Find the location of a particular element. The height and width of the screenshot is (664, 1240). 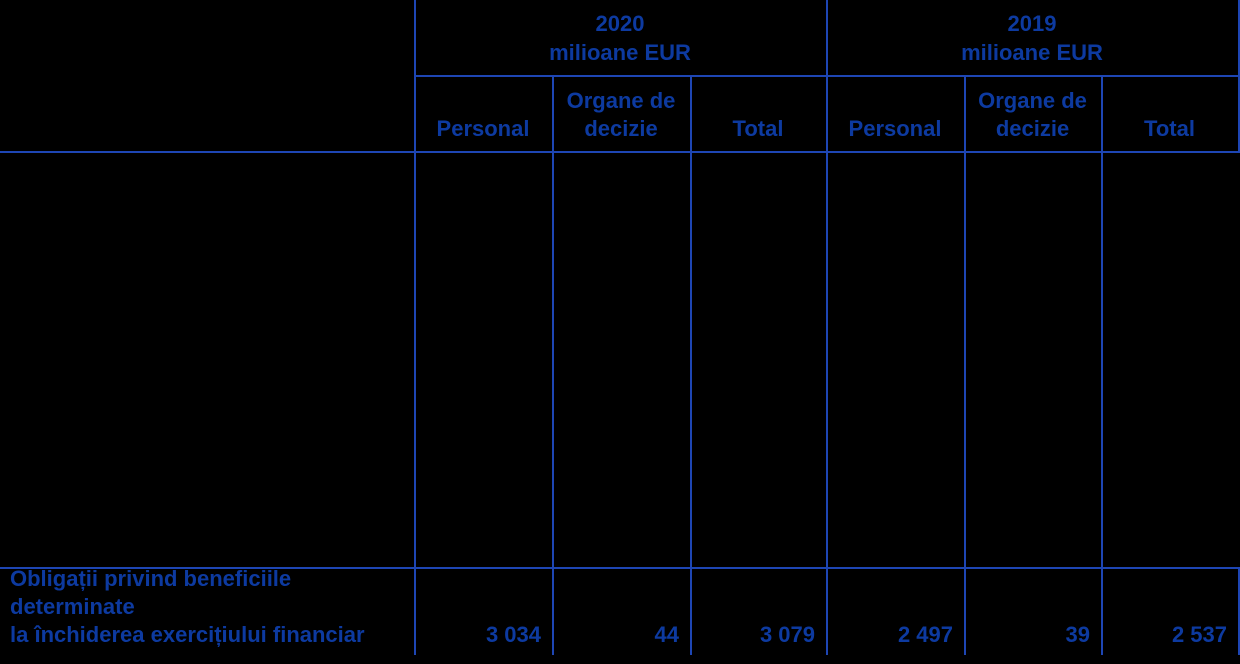

group-header-2019: 2019 milioane EUR is located at coordinates (1032, 37).